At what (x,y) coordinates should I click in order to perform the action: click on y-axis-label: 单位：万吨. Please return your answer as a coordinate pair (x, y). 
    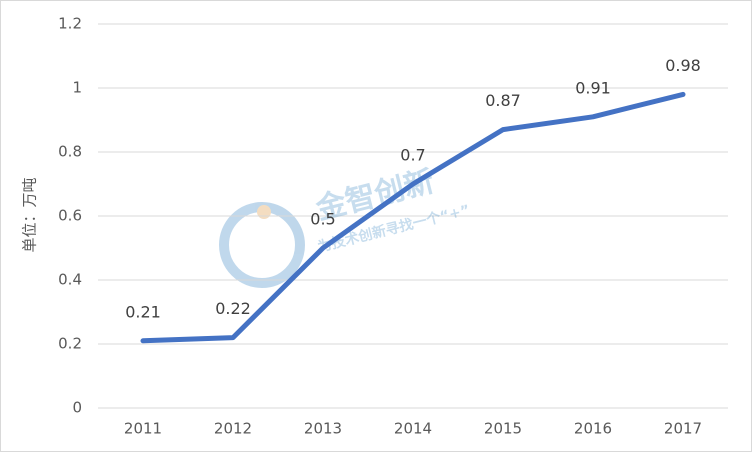
    Looking at the image, I should click on (30, 214).